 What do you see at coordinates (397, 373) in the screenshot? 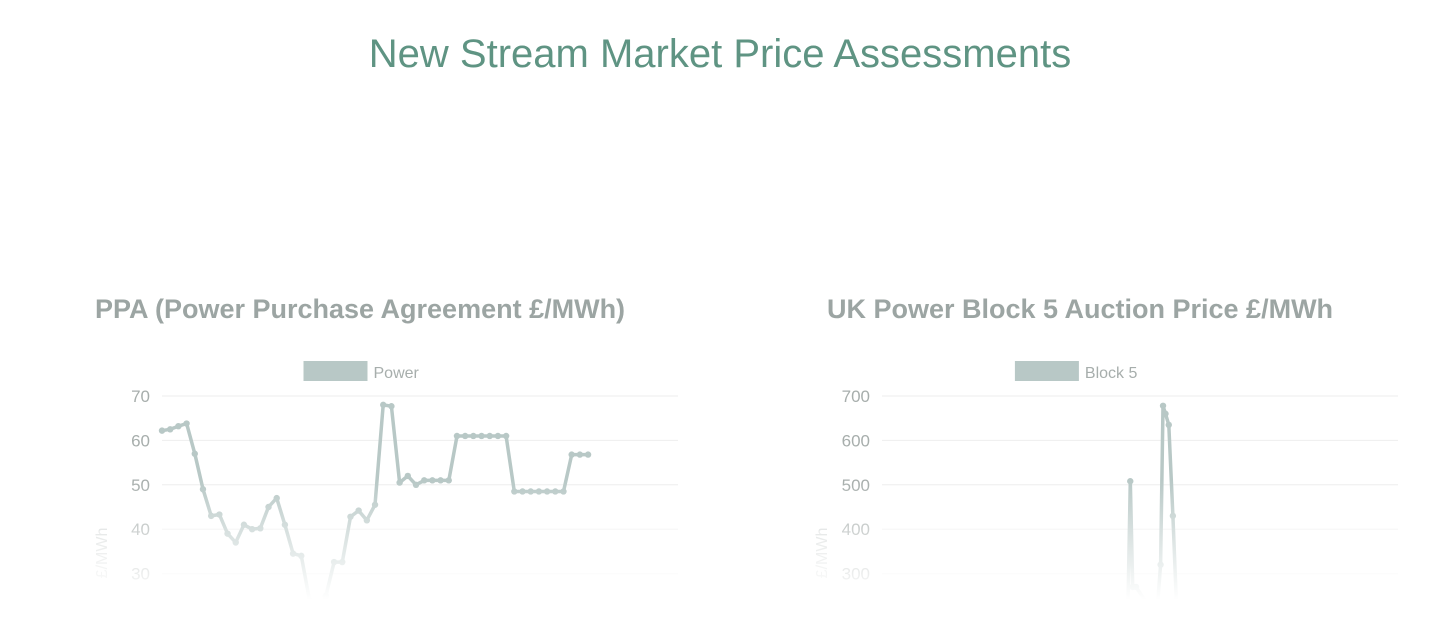
I see `legend-label: Power` at bounding box center [397, 373].